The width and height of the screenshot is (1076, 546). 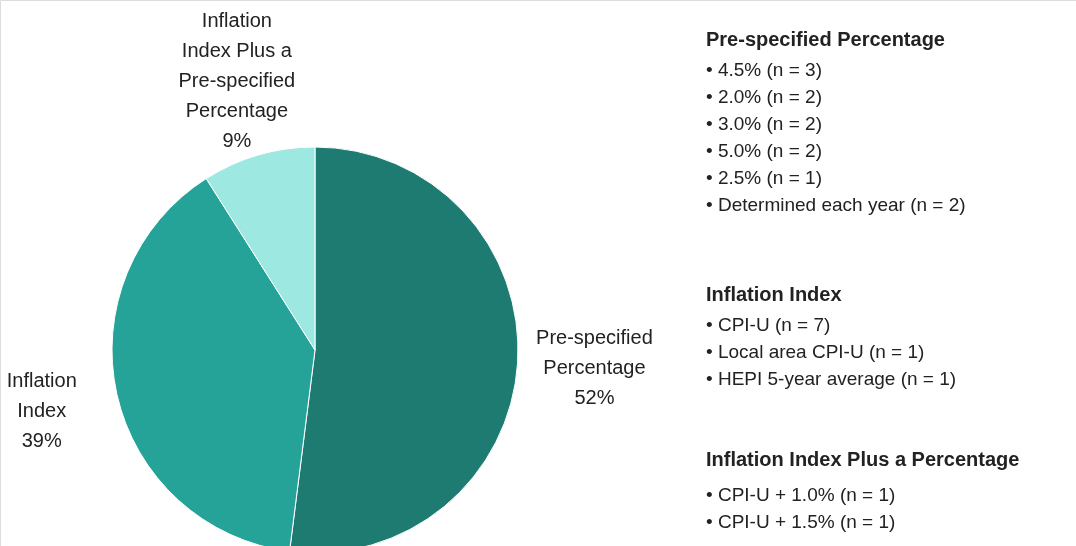 I want to click on text: • 2.0% (n = 2), so click(x=764, y=96).